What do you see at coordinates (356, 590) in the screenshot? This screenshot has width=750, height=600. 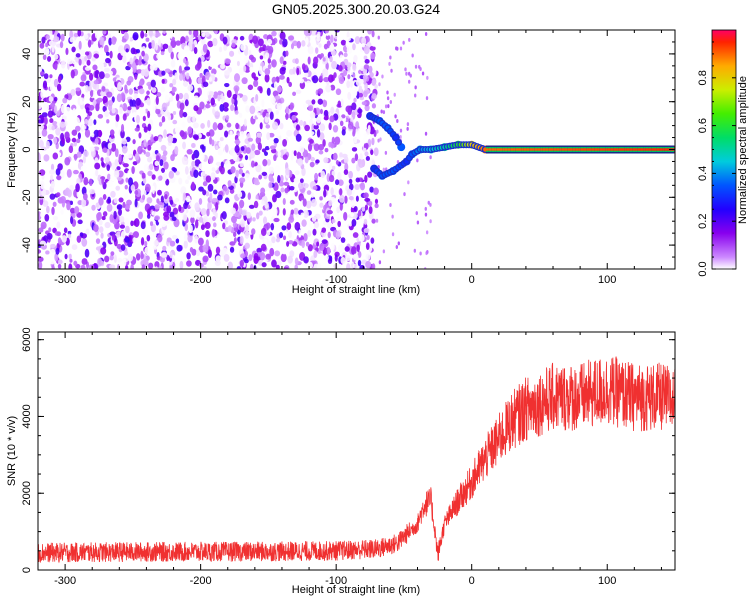 I see `snr-xlabel: Height of straight line (km)` at bounding box center [356, 590].